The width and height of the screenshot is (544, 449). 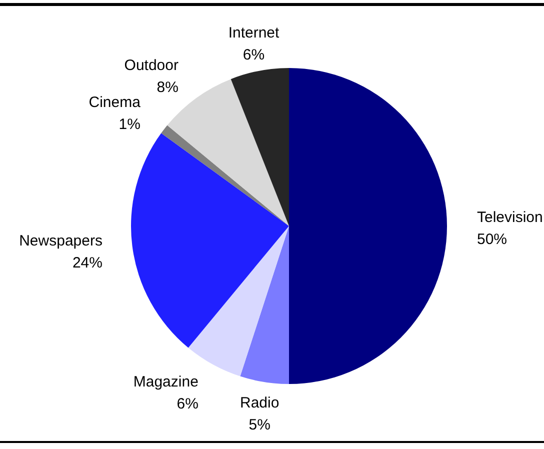 What do you see at coordinates (167, 87) in the screenshot?
I see `data-label: 8%` at bounding box center [167, 87].